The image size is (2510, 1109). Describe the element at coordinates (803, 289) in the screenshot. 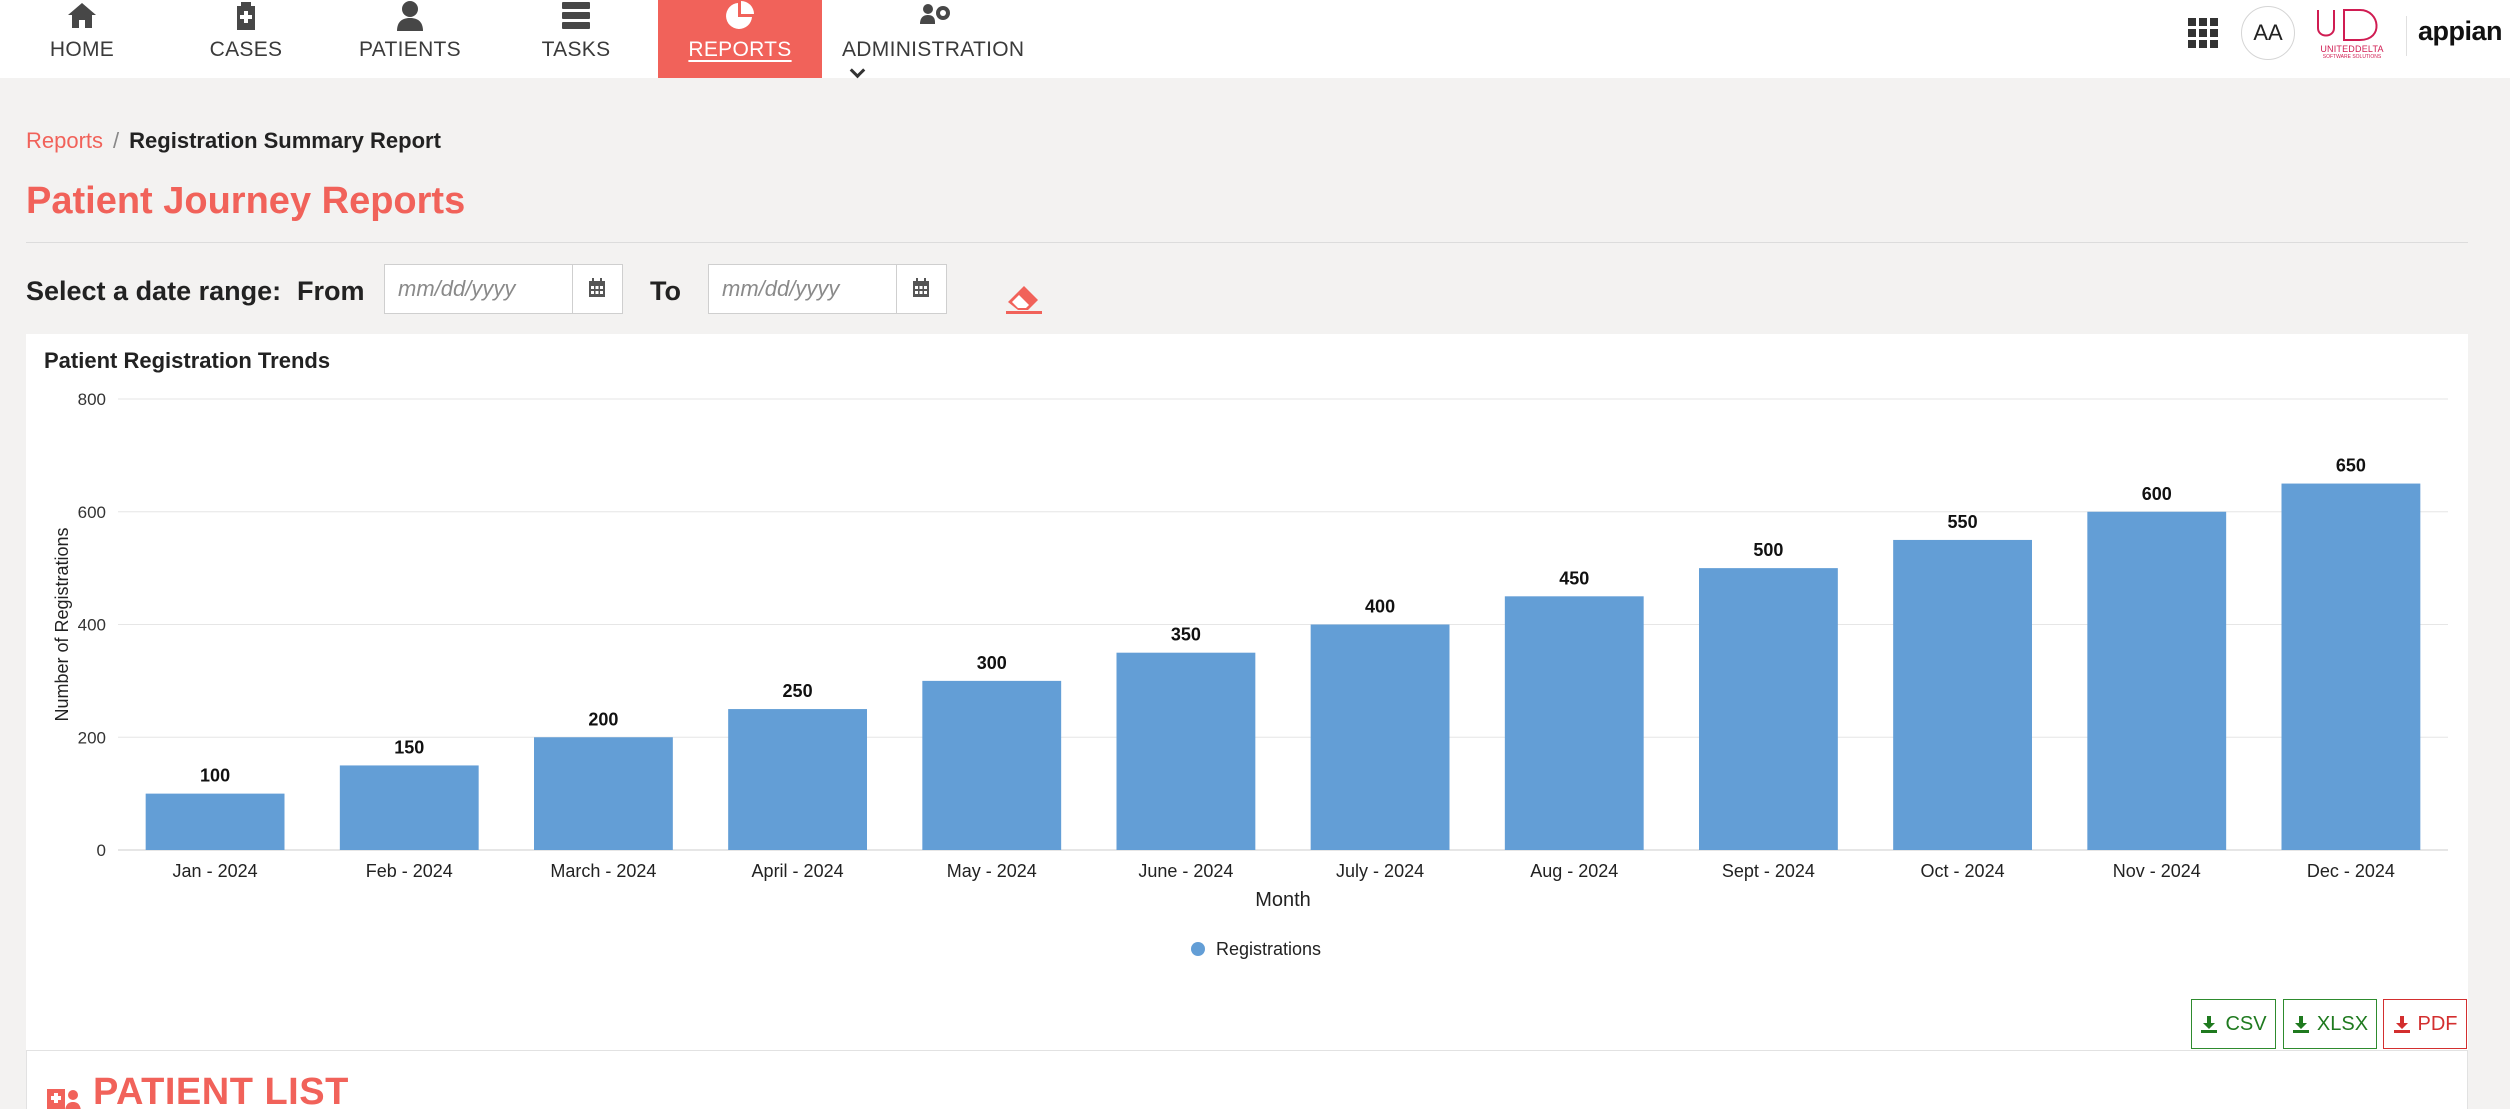

I see `to-date-input` at that location.